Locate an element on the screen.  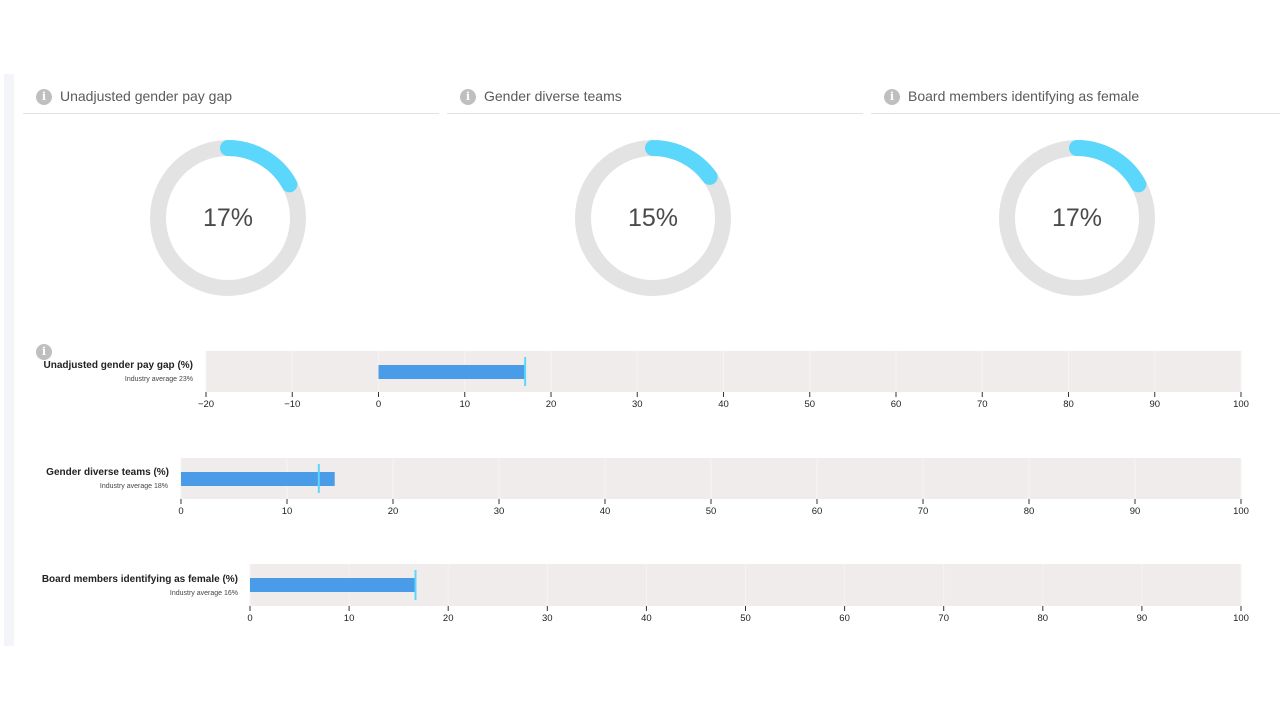
card-header-board-female: i Board members identifying as female is located at coordinates (1075, 99).